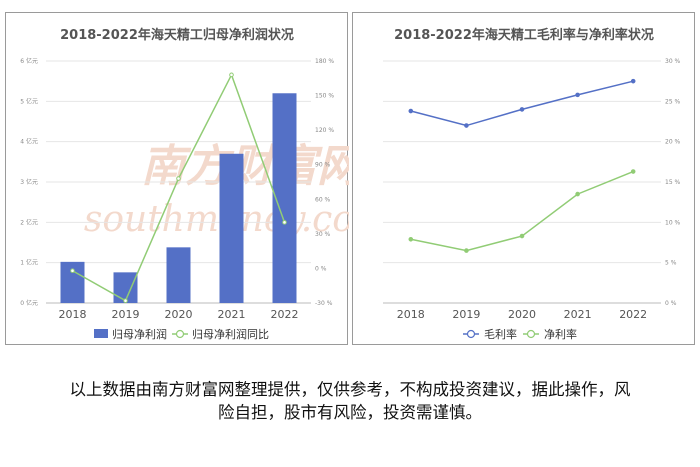 This screenshot has width=700, height=467. I want to click on y-right-tick: 120 %, so click(324, 130).